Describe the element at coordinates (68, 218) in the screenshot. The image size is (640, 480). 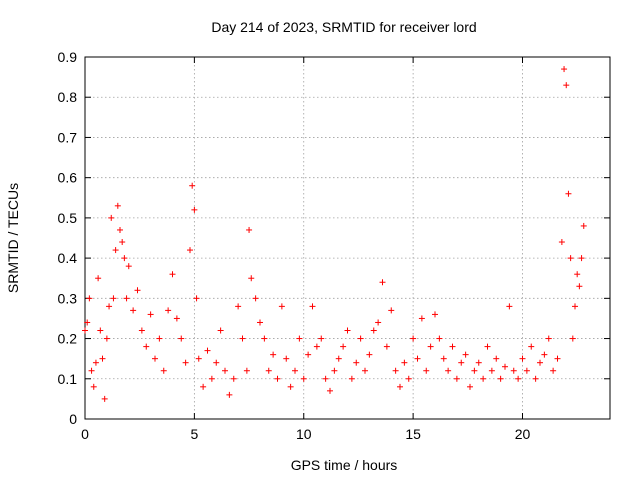
I see `y-tick-label: 0.5` at that location.